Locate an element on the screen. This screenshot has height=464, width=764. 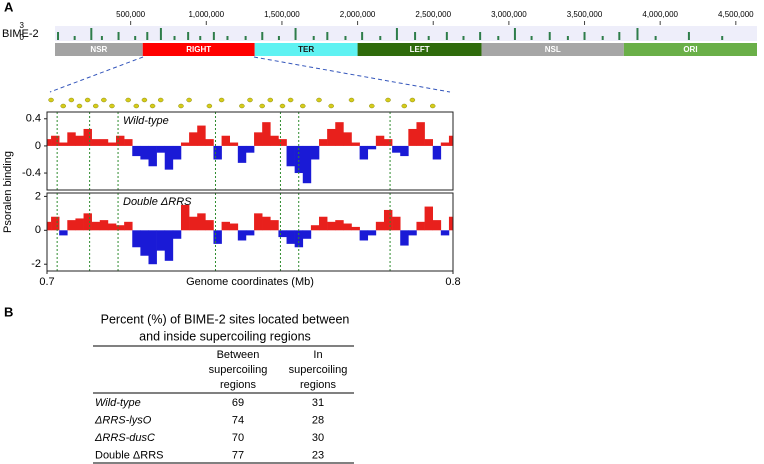
table-cell: 69 is located at coordinates (238, 403).